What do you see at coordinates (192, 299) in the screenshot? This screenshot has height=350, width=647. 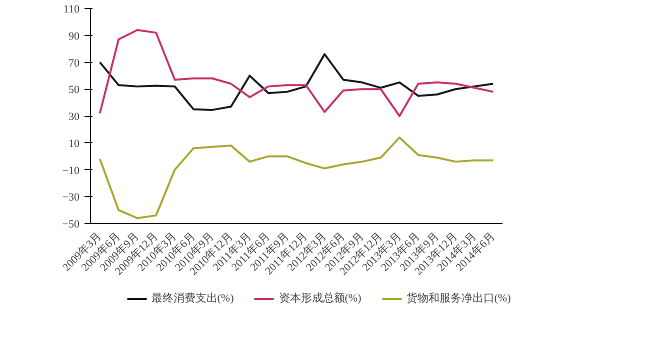 I see `legend-label: 最终消费支出(%)` at bounding box center [192, 299].